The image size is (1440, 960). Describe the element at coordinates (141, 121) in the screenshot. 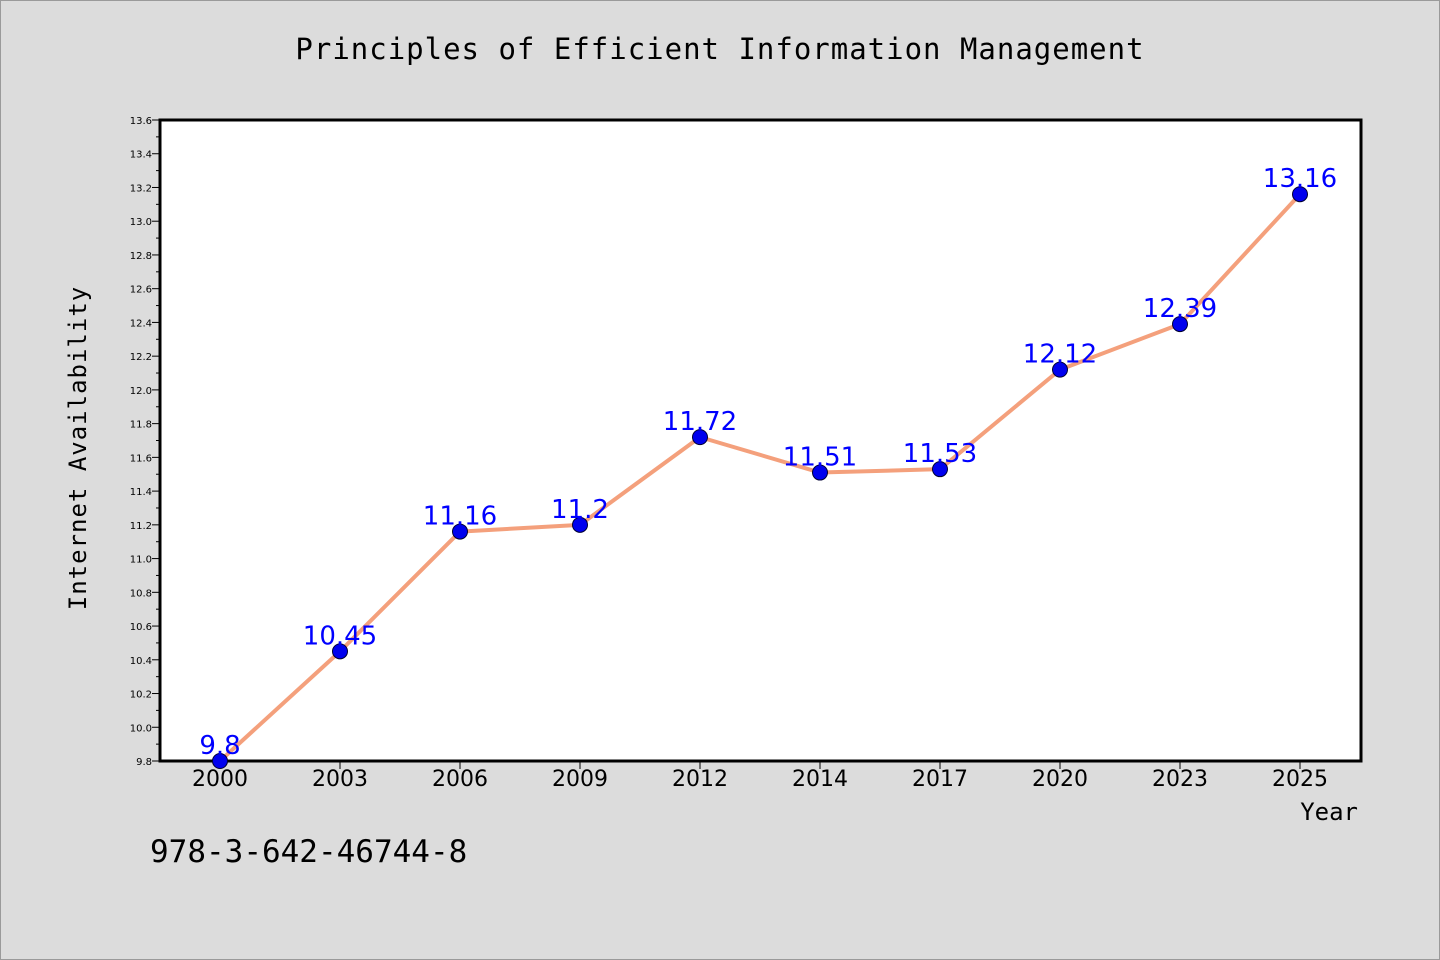

I see `y-tick-label: 13.6` at that location.